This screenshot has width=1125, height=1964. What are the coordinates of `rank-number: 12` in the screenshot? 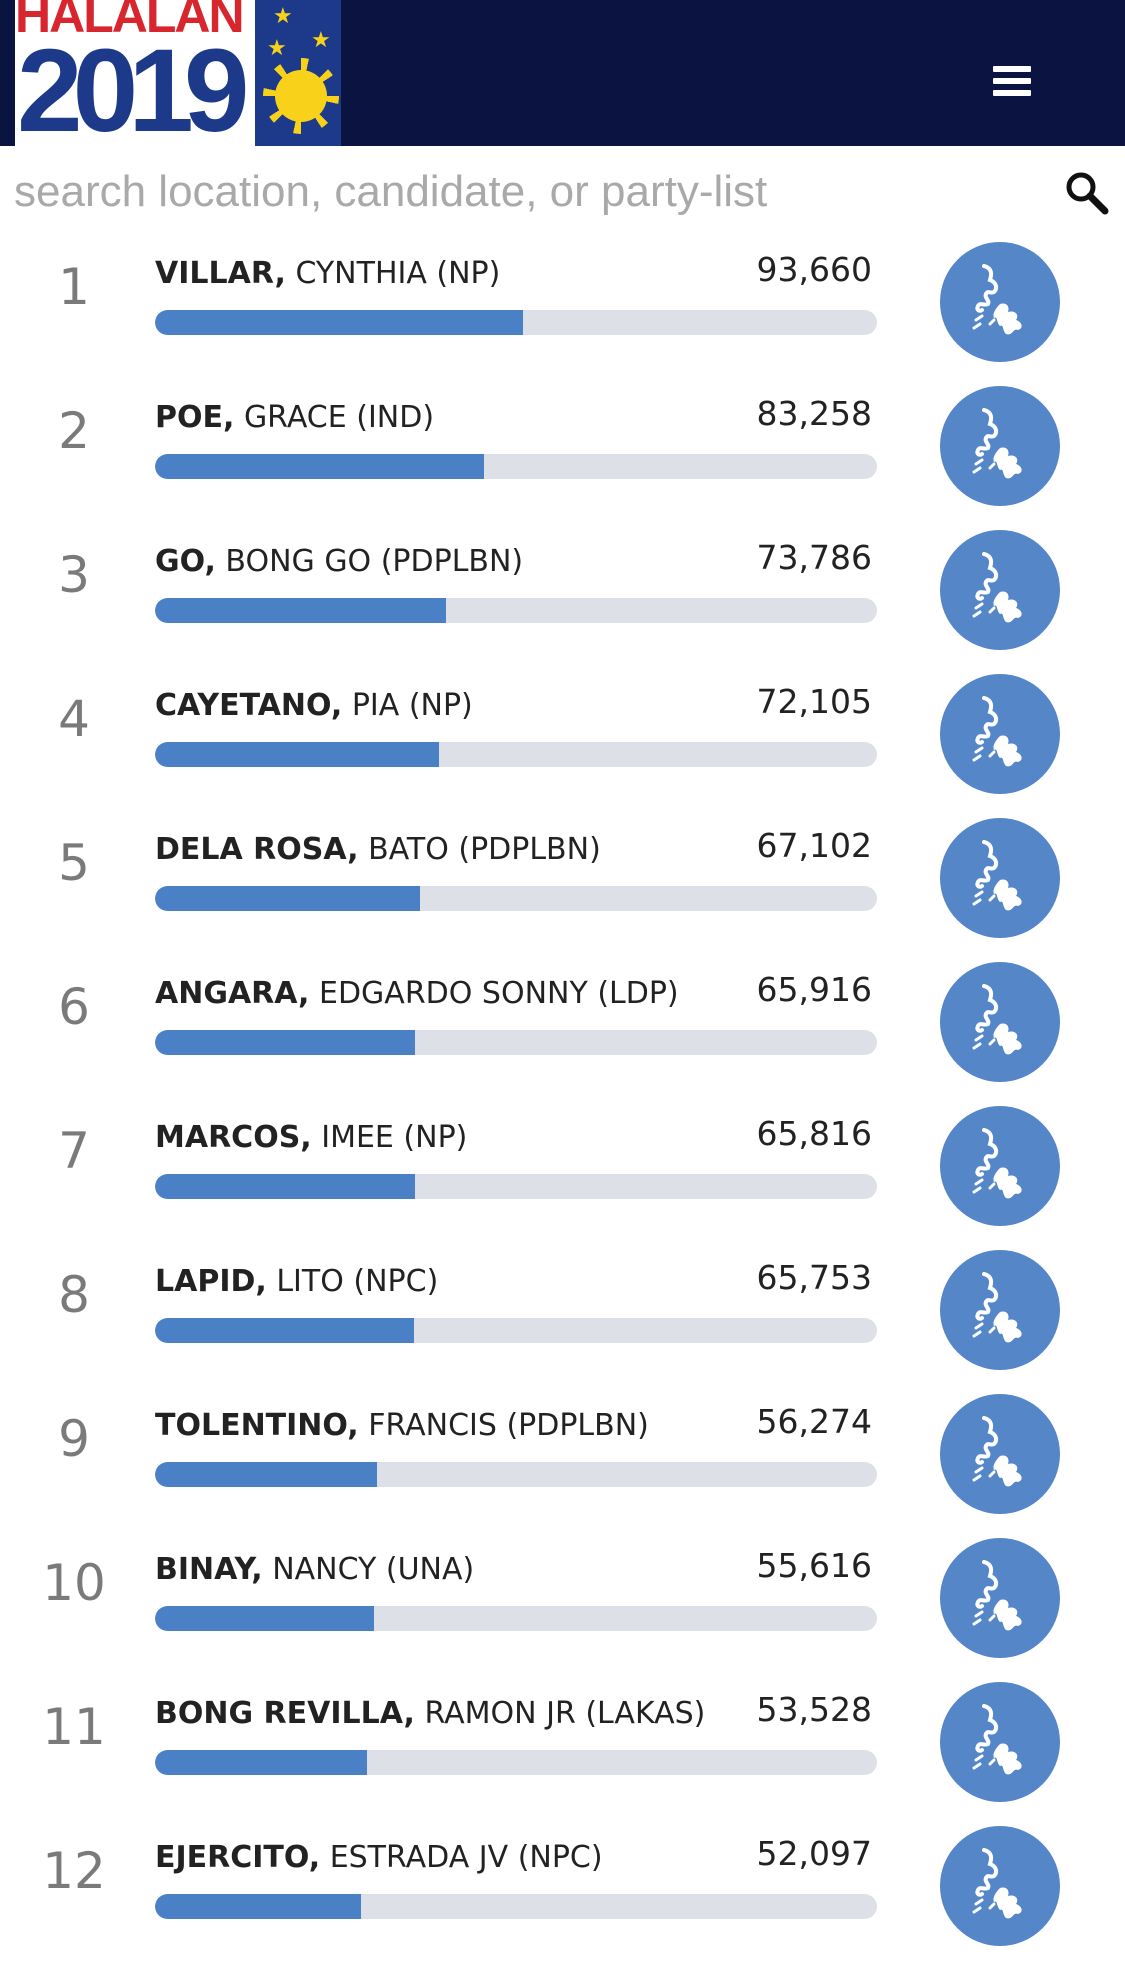 It's located at (74, 1871).